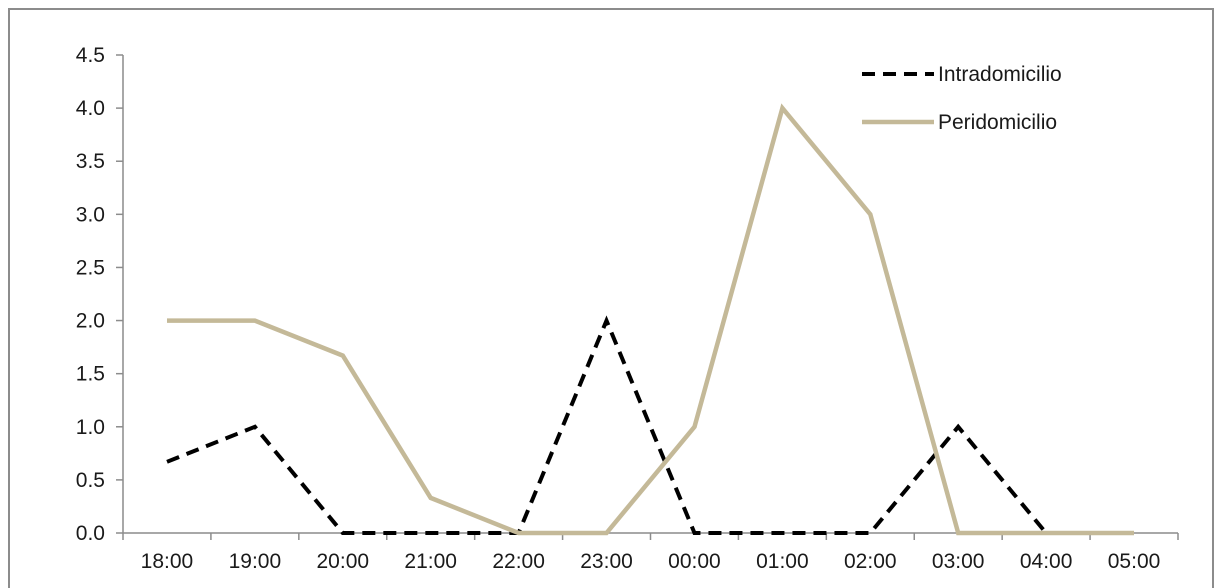  What do you see at coordinates (997, 122) in the screenshot?
I see `legend-label-peridomicilio: Peridomicilio` at bounding box center [997, 122].